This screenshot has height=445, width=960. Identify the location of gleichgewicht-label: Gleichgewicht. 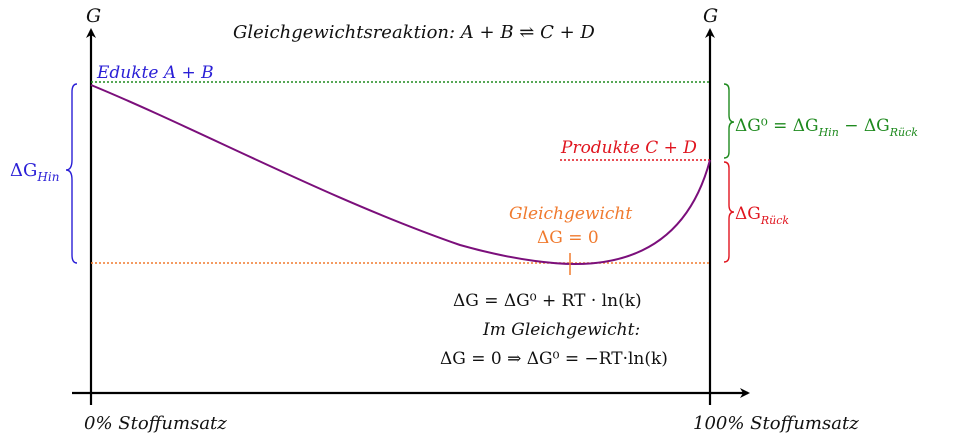
(570, 214).